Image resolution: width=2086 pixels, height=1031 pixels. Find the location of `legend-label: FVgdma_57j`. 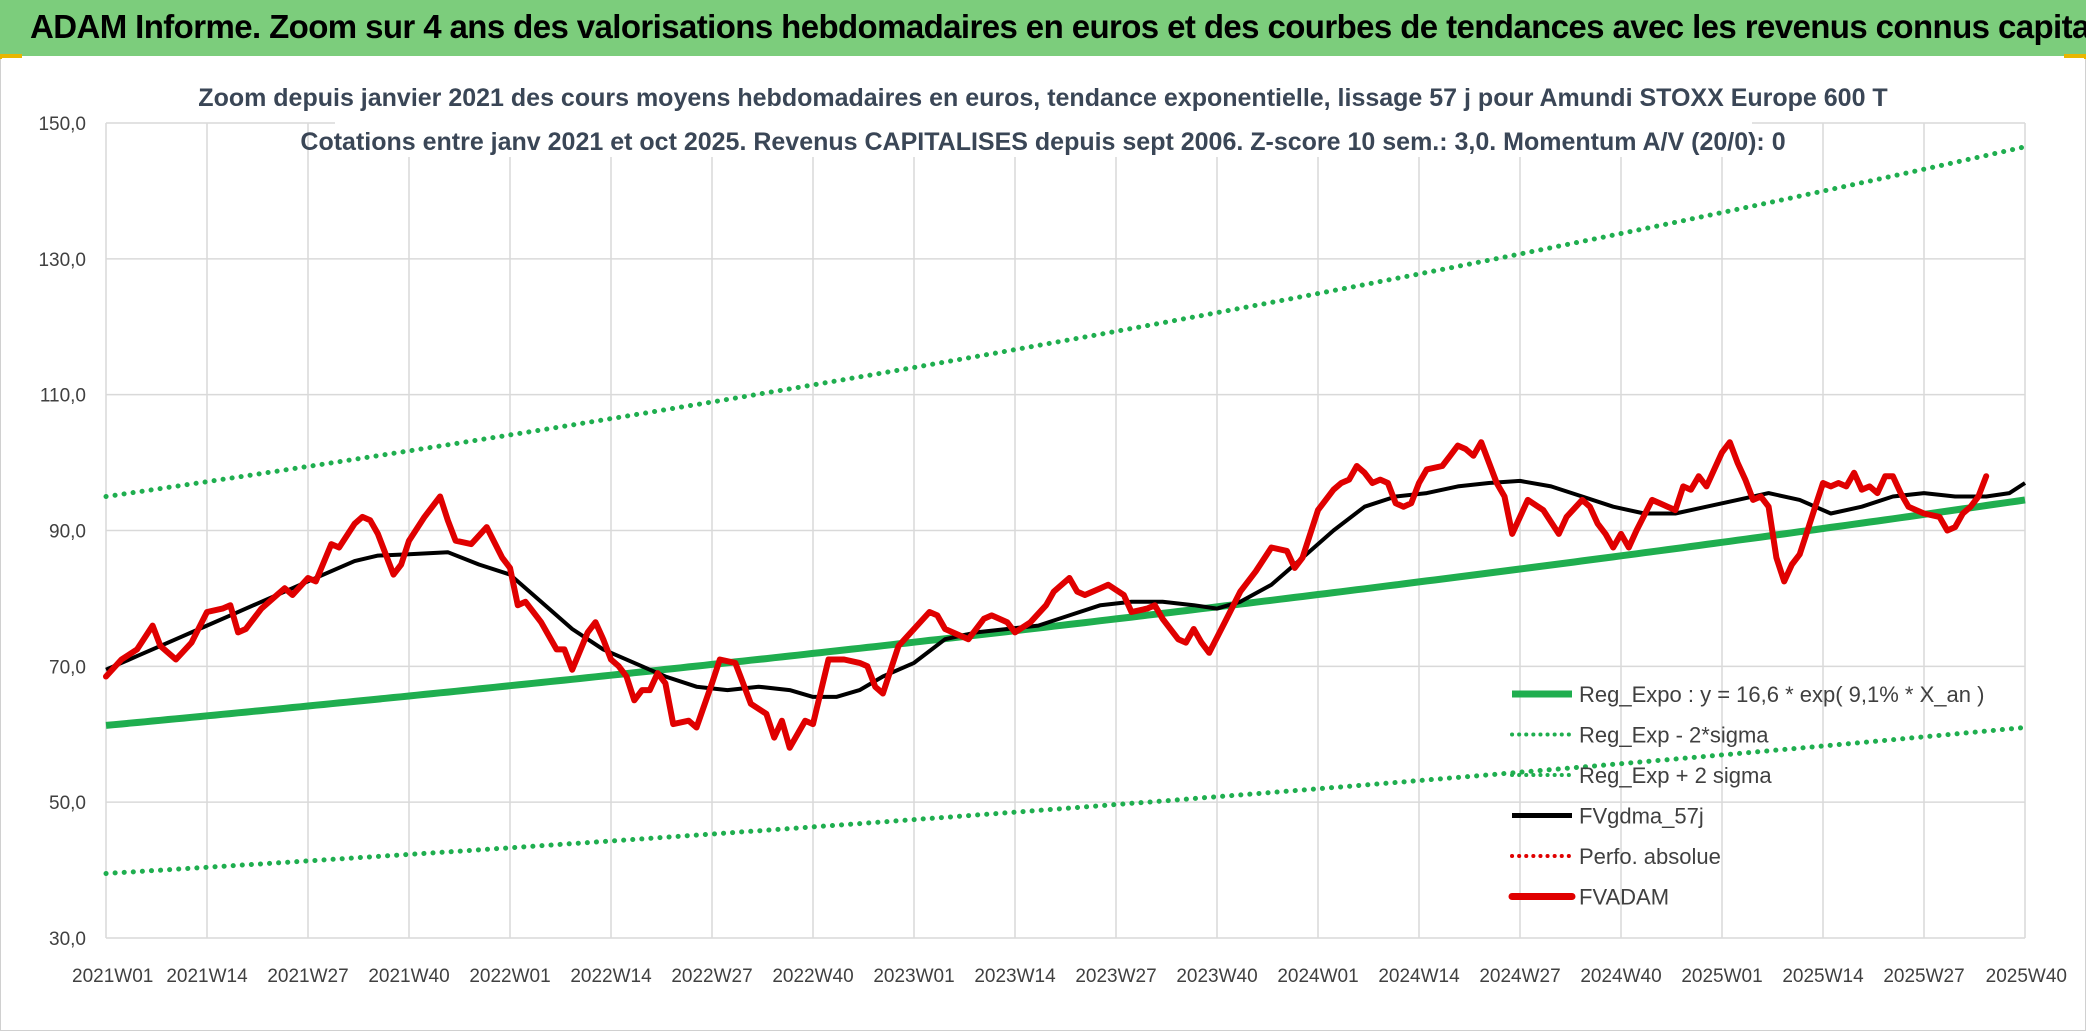

legend-label: FVgdma_57j is located at coordinates (1641, 816).